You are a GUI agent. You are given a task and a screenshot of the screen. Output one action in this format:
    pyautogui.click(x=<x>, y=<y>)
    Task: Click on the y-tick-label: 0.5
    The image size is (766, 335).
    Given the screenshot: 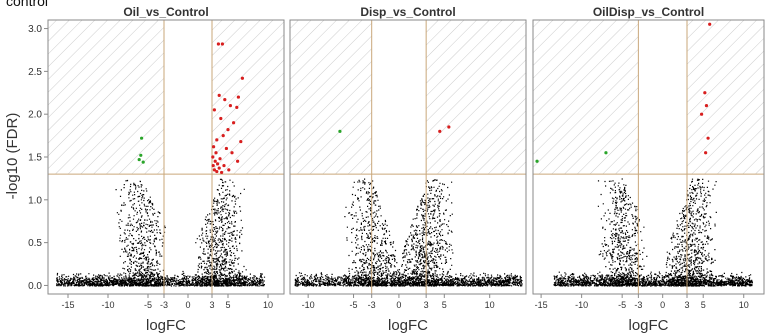 What is the action you would take?
    pyautogui.click(x=35, y=243)
    